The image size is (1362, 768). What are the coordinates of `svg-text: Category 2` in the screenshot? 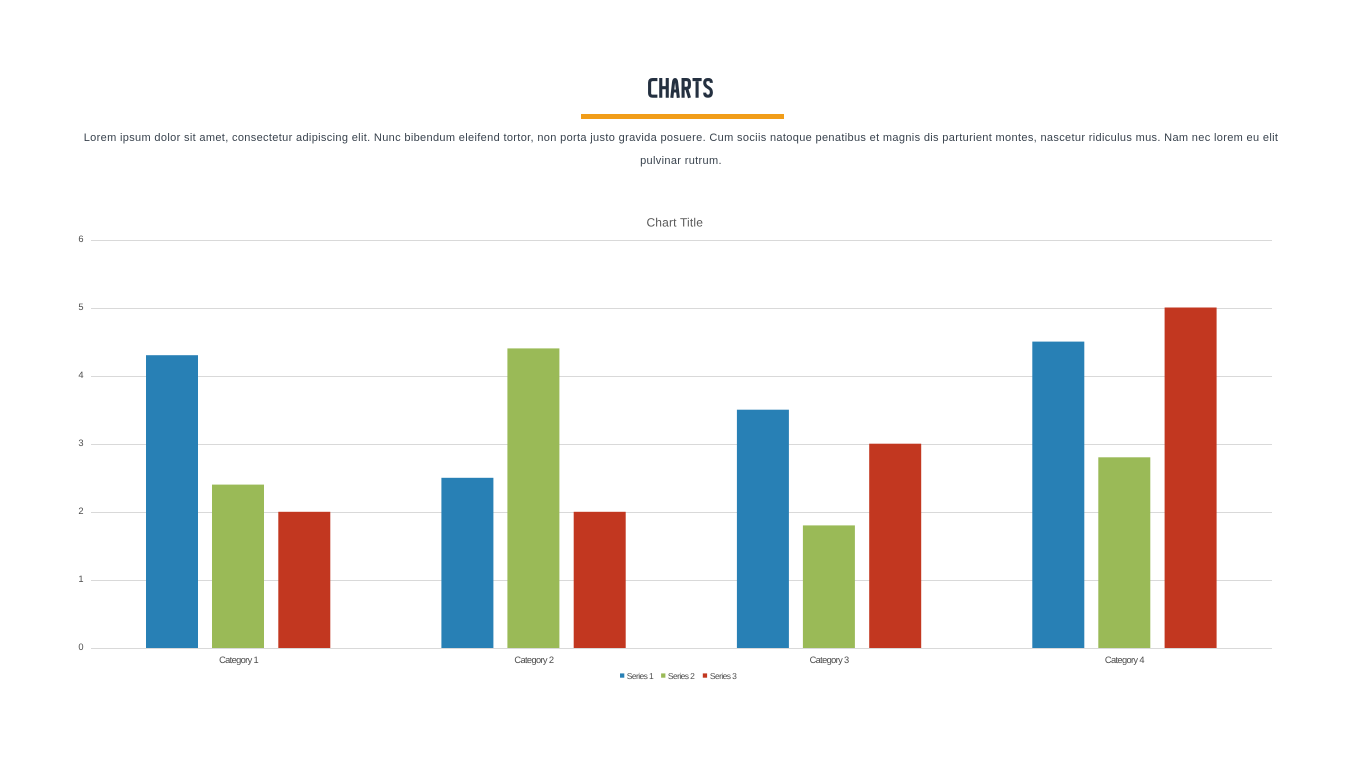 It's located at (533, 660).